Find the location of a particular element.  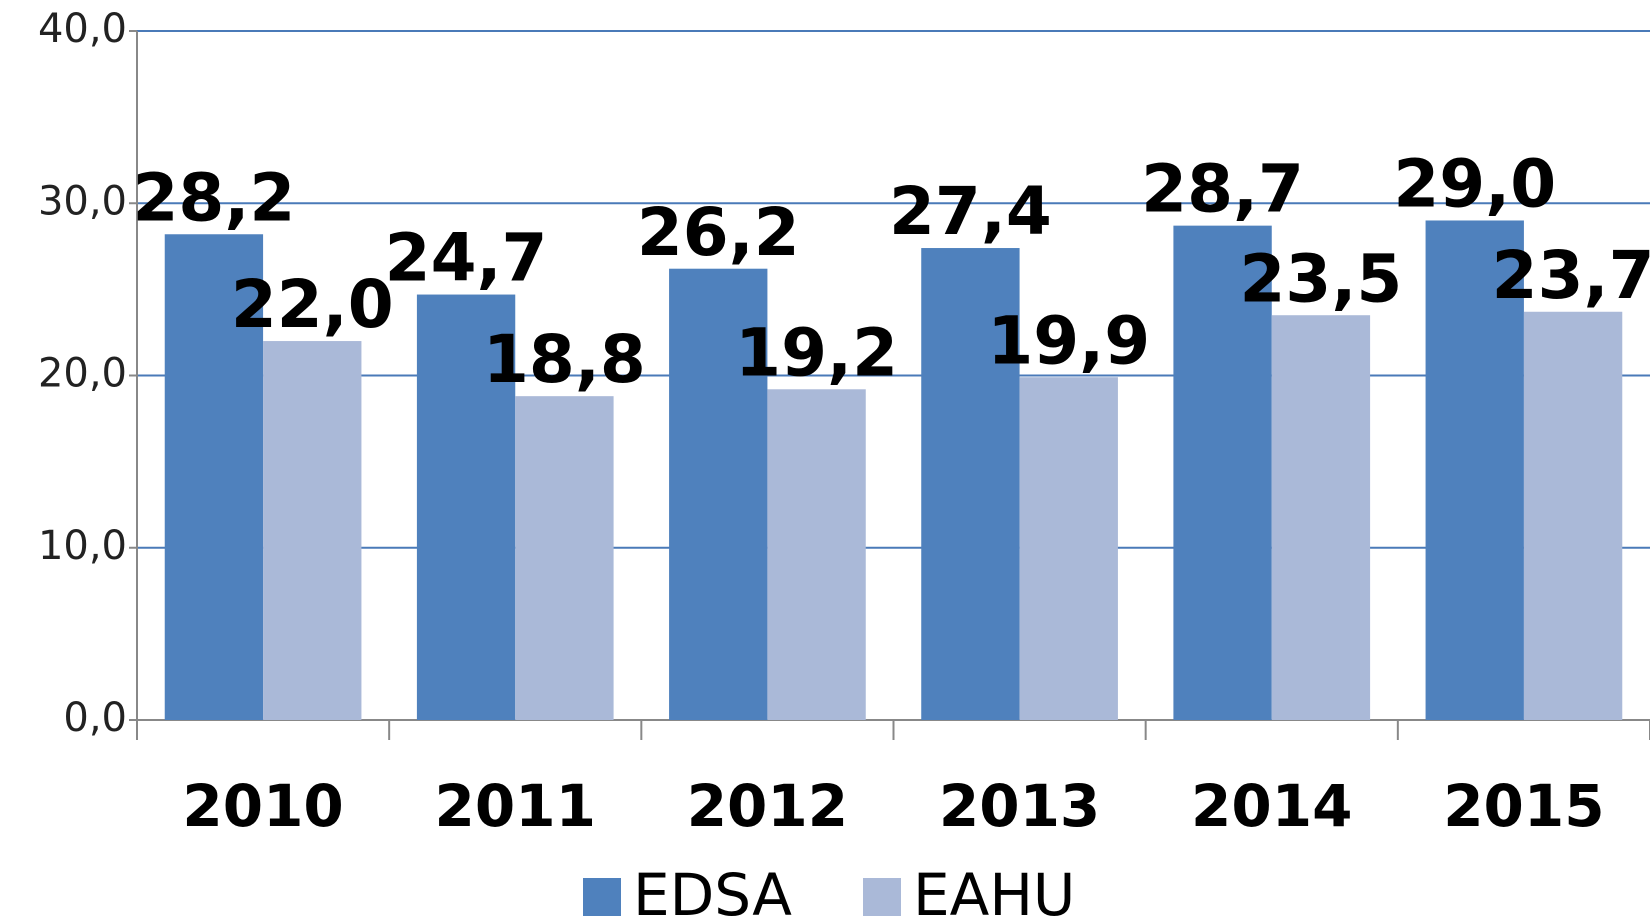

value-label: 23,7 is located at coordinates (1571, 275).